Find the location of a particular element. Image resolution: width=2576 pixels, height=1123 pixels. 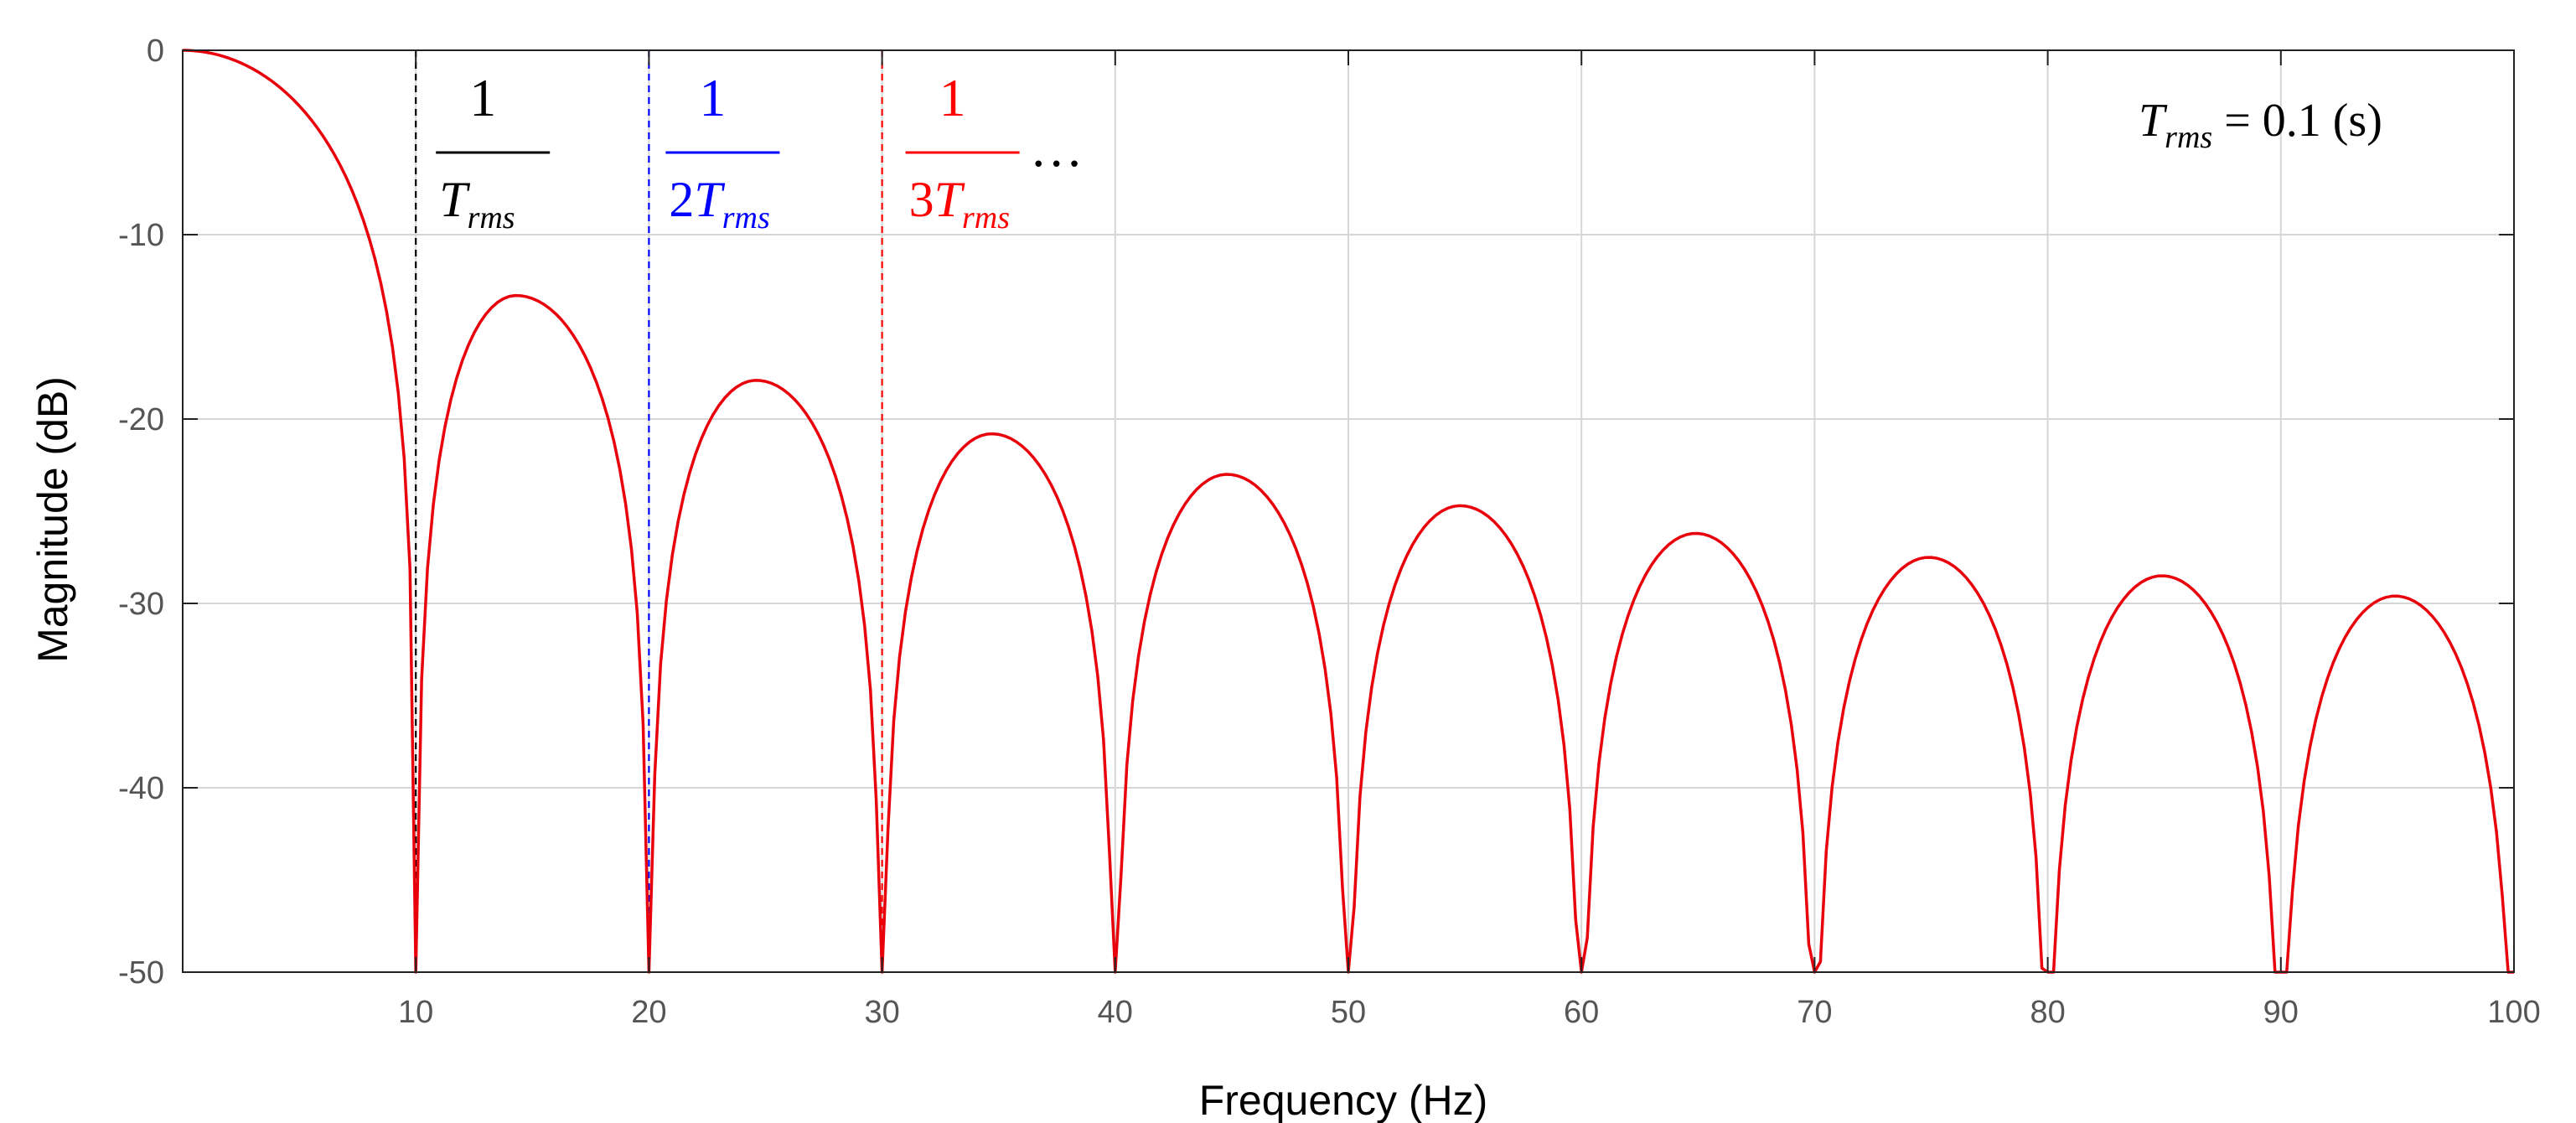

x-tick-label-90: 90 is located at coordinates (2281, 1013).